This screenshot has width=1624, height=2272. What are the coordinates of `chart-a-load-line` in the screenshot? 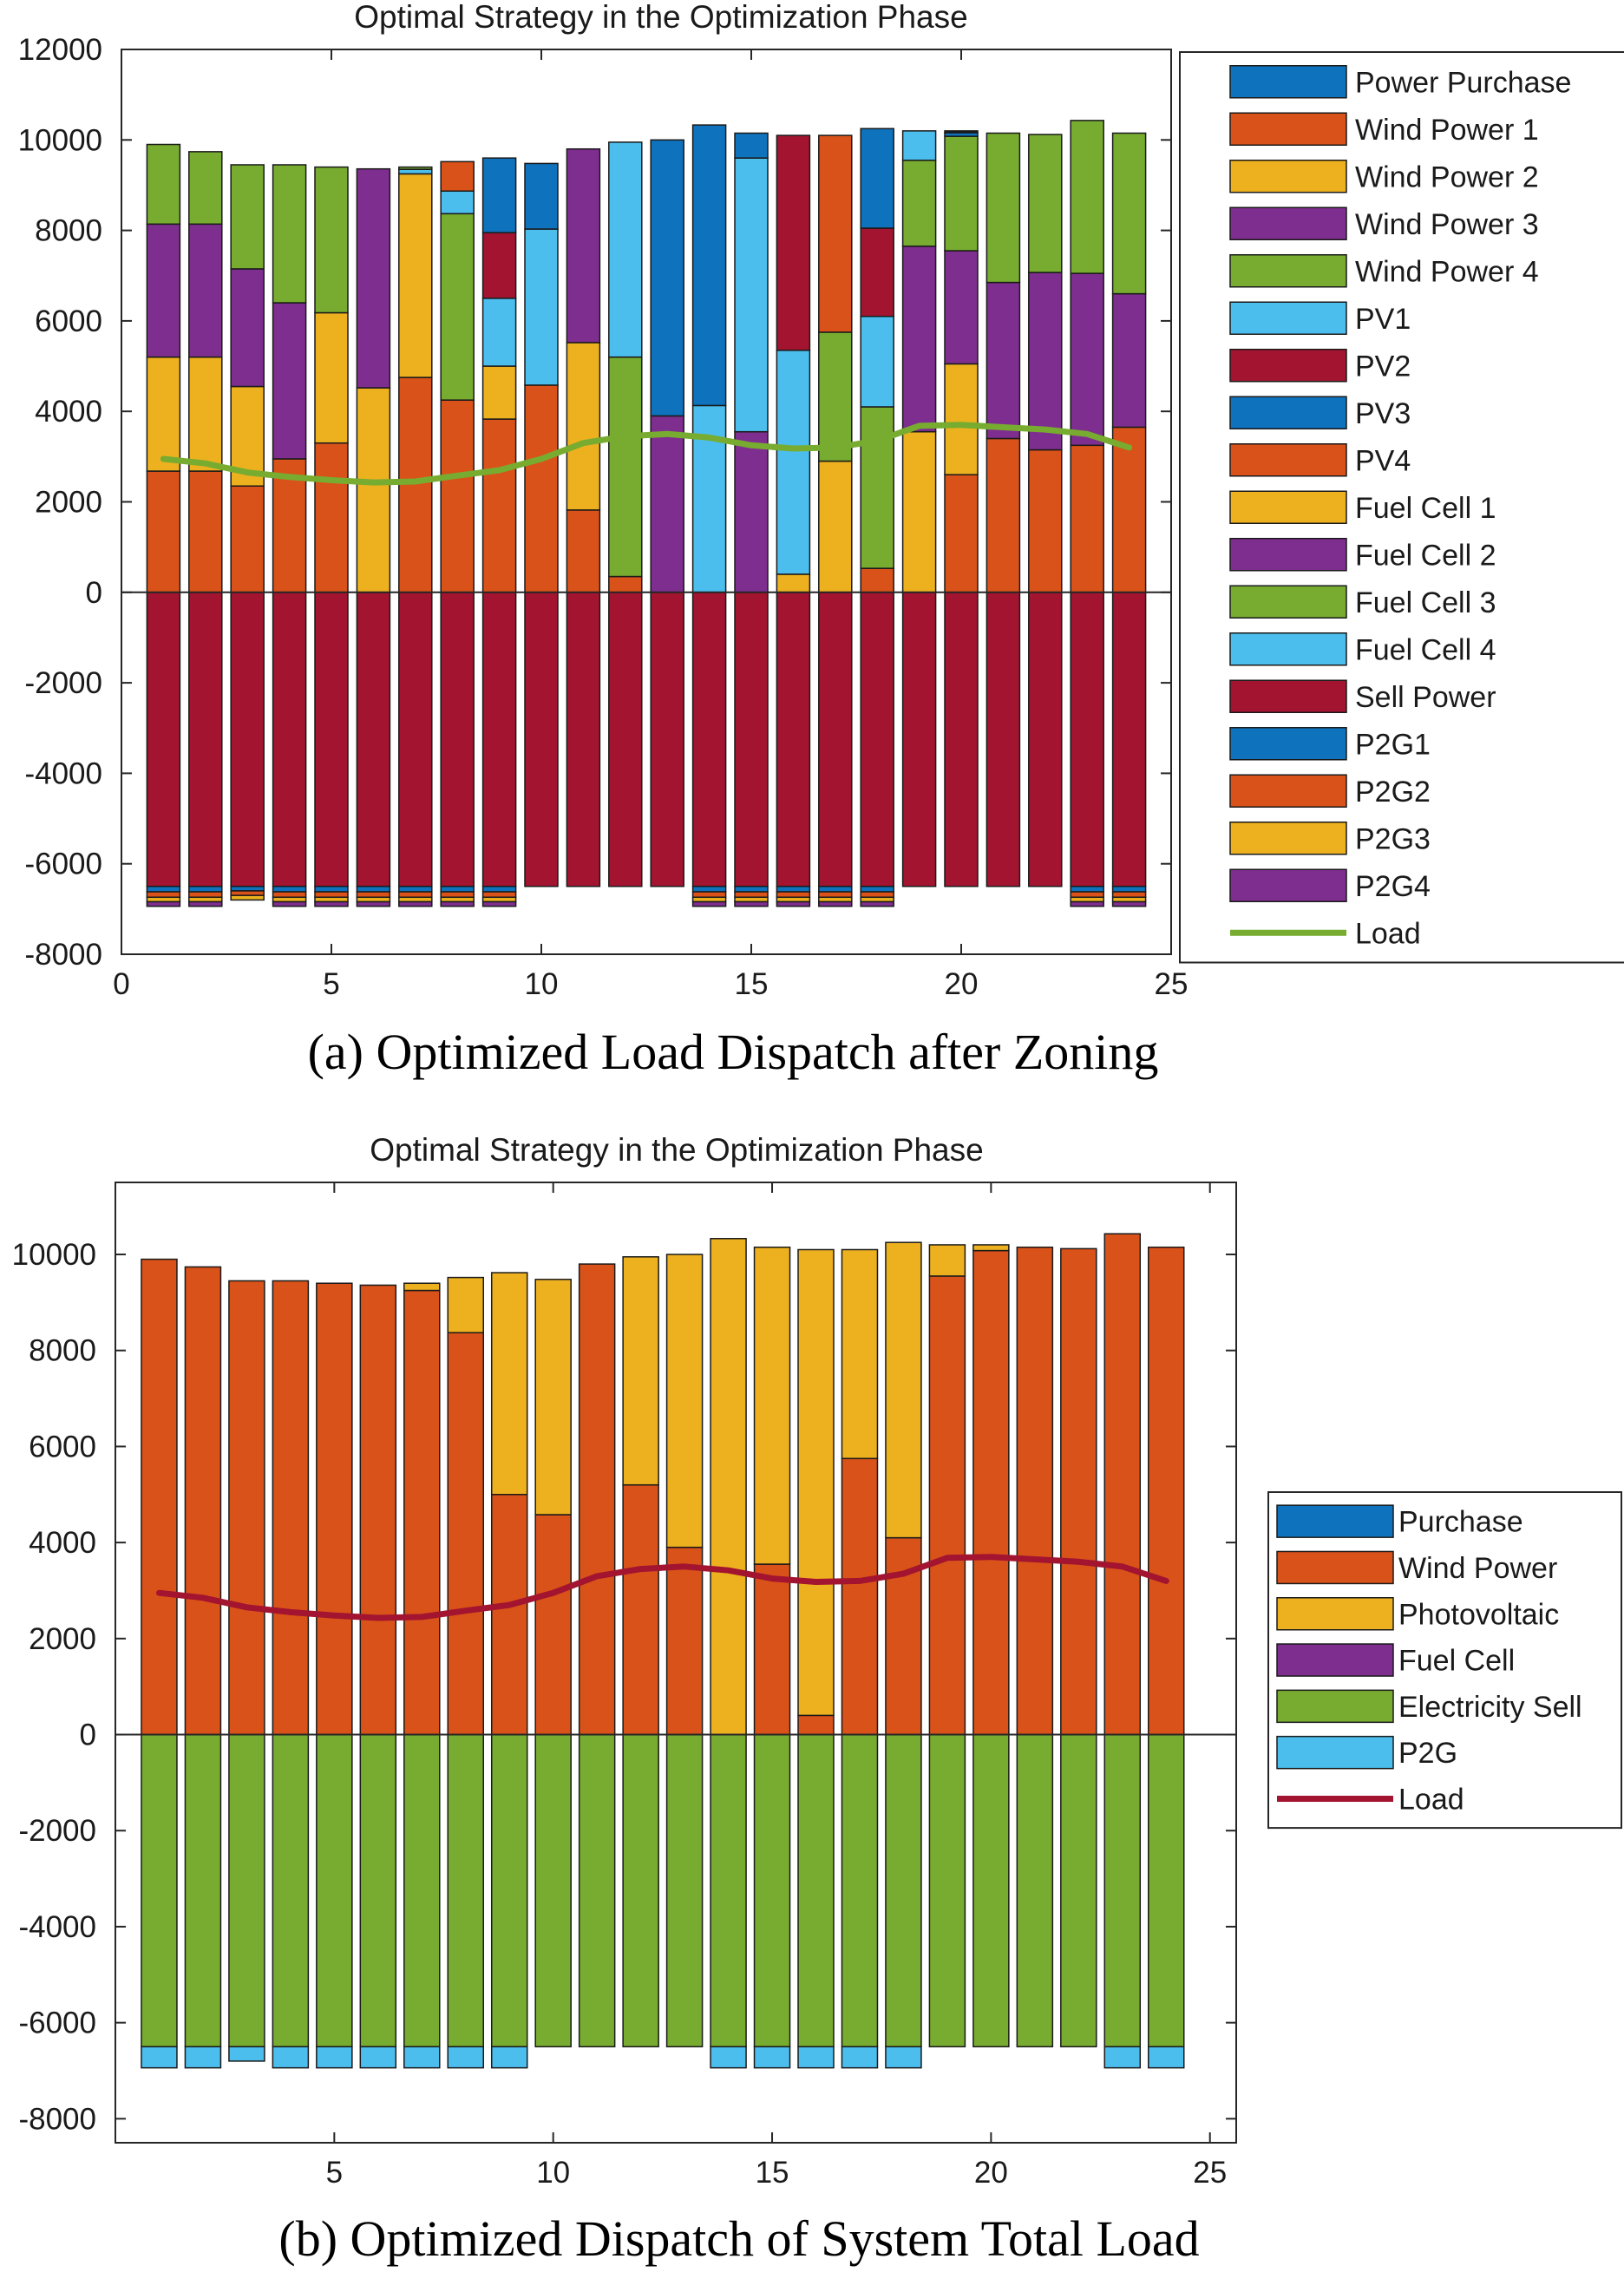 It's located at (646, 454).